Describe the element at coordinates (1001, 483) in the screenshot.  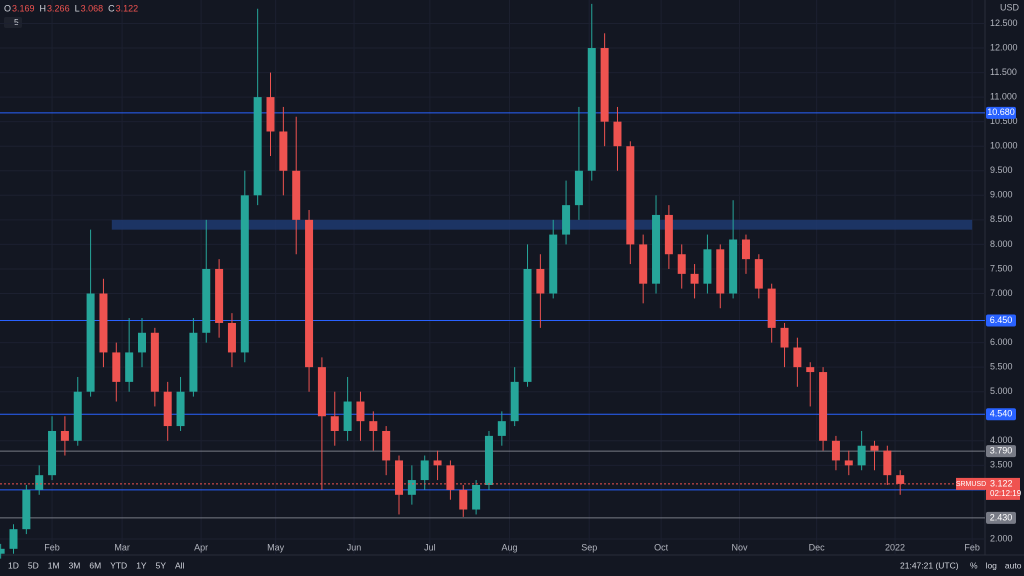
I see `last-price-label: 3.122` at that location.